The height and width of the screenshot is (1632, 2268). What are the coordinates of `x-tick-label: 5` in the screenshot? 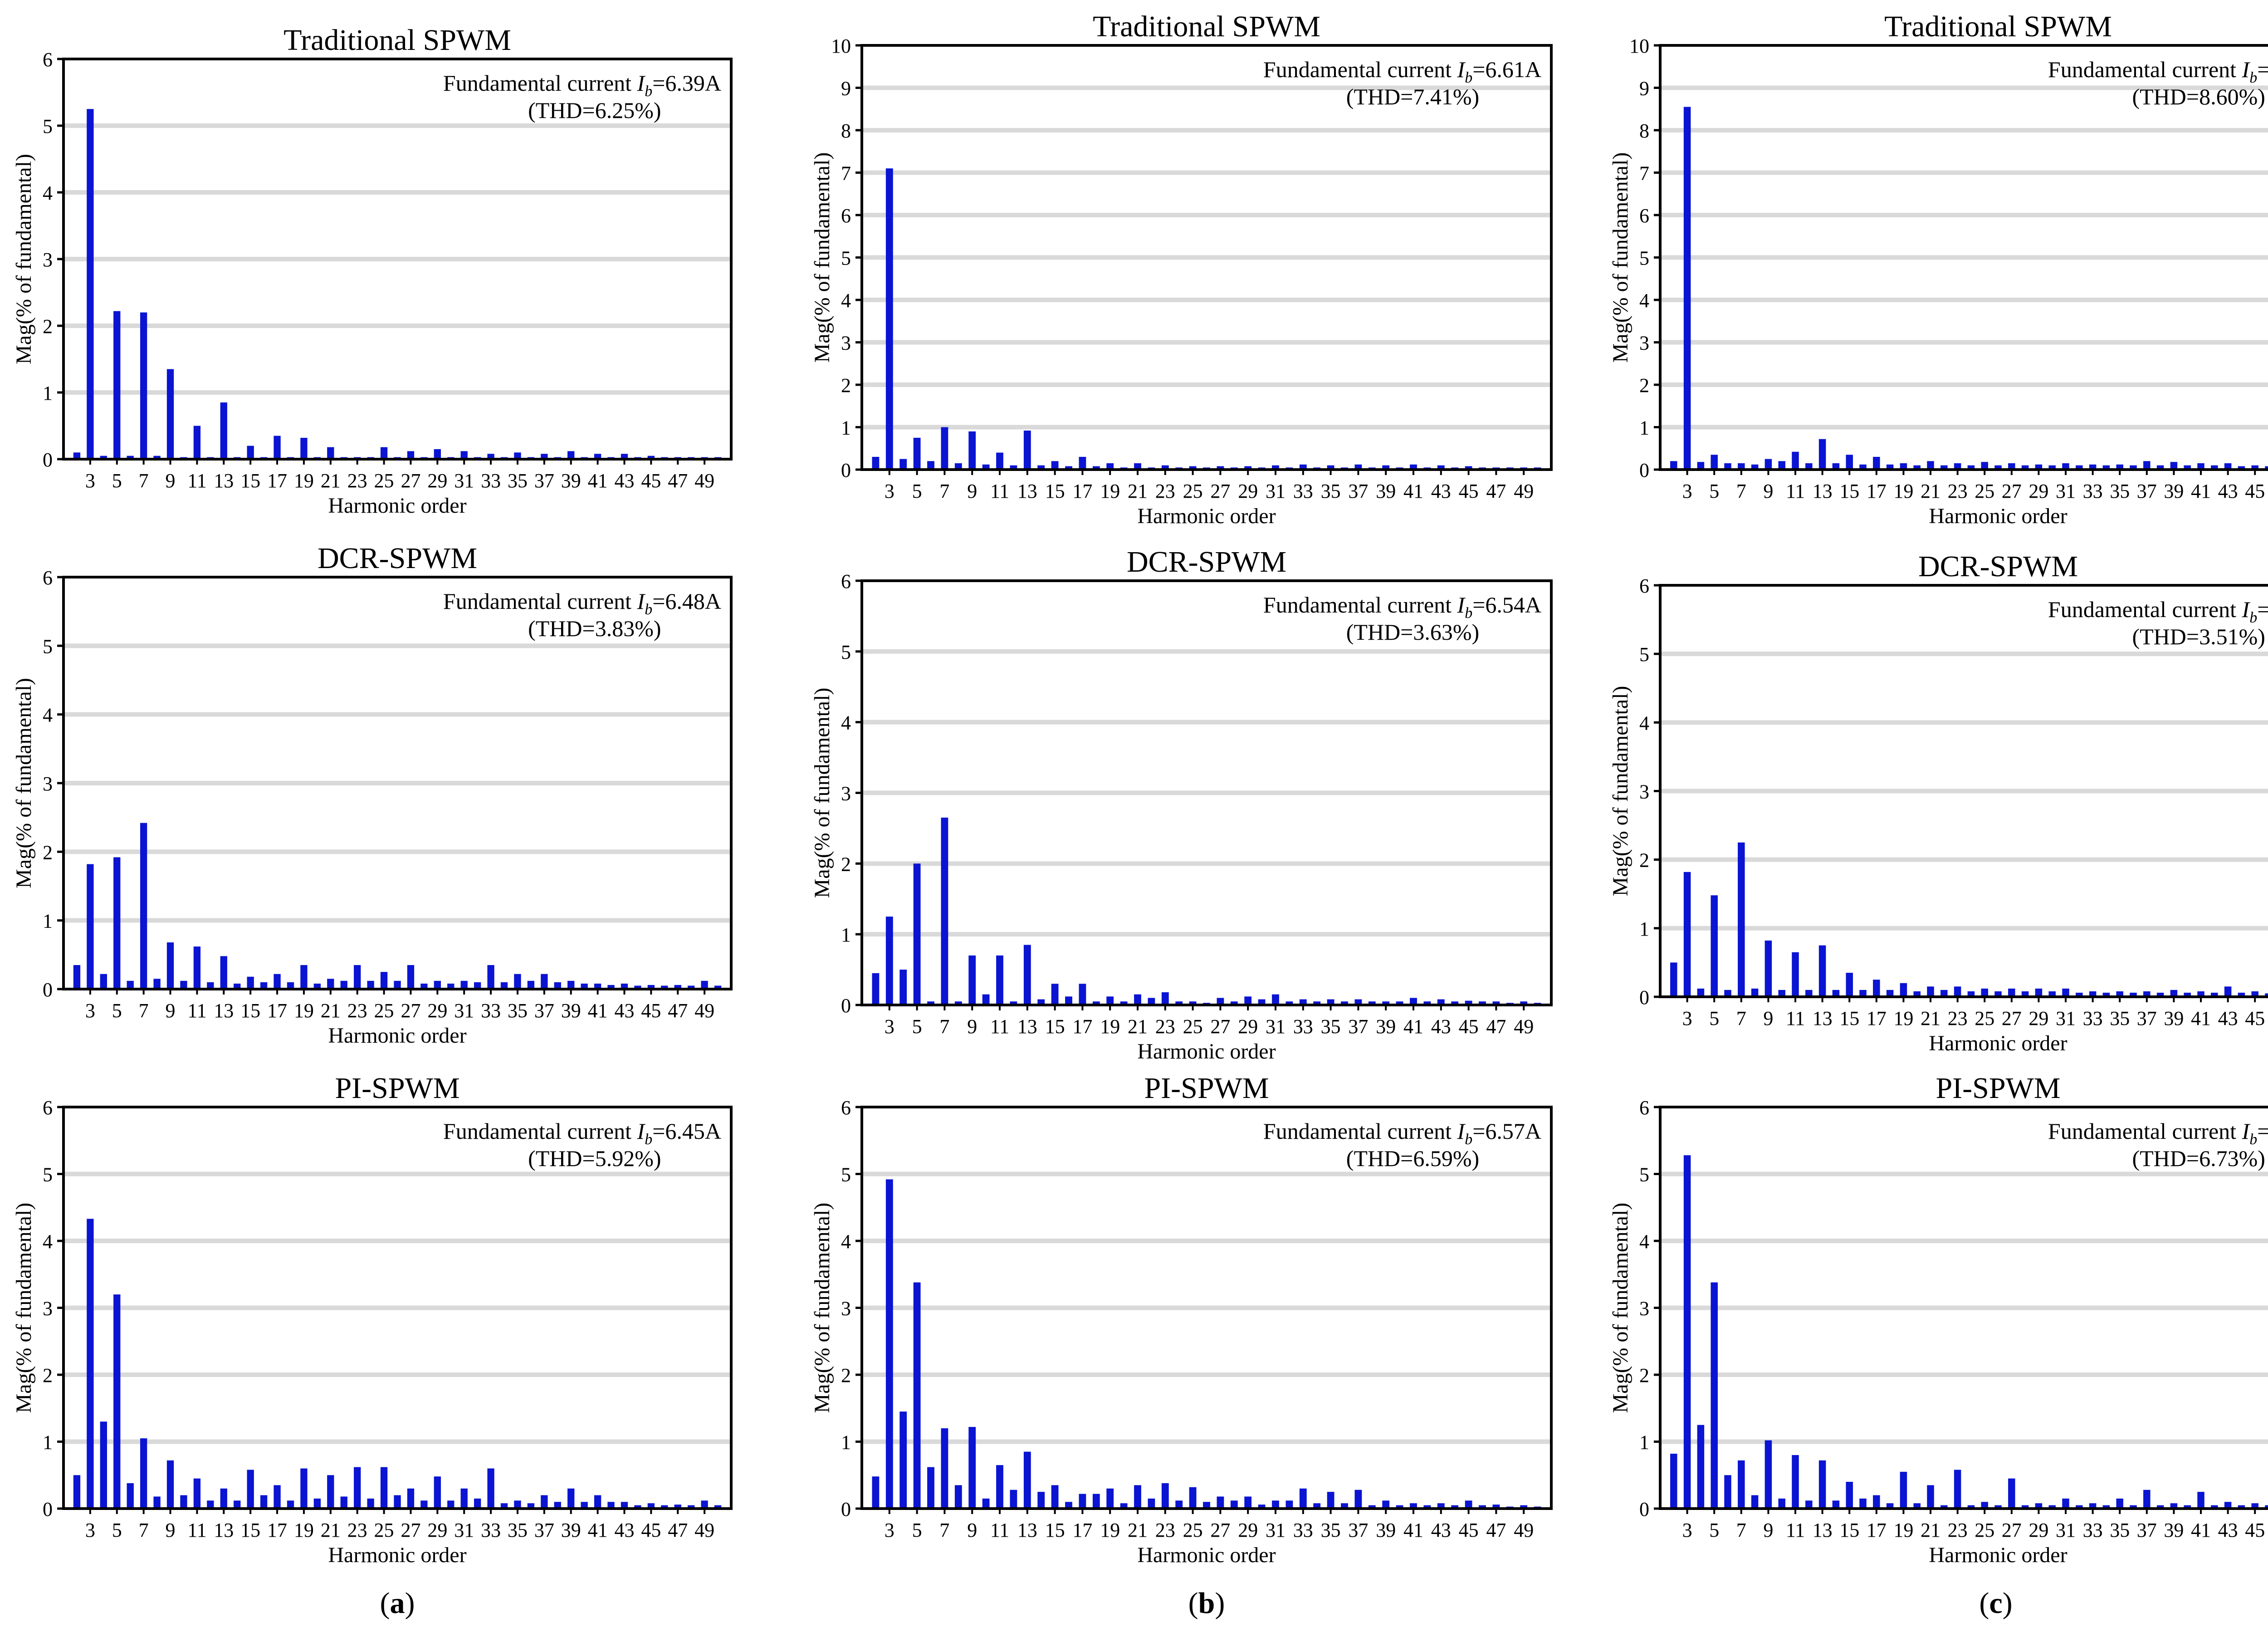 It's located at (1714, 491).